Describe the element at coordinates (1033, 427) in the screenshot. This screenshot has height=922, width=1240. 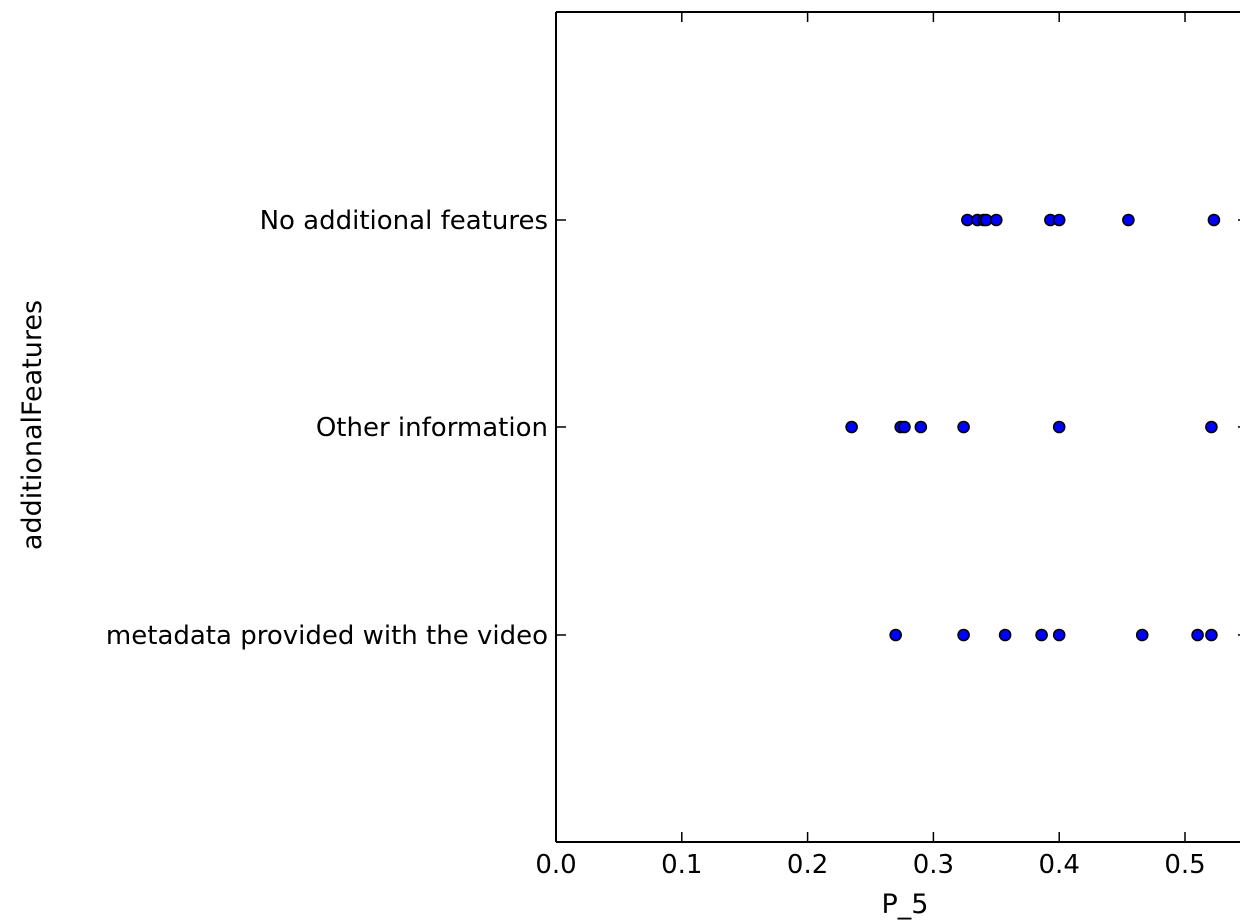
I see `data-points` at that location.